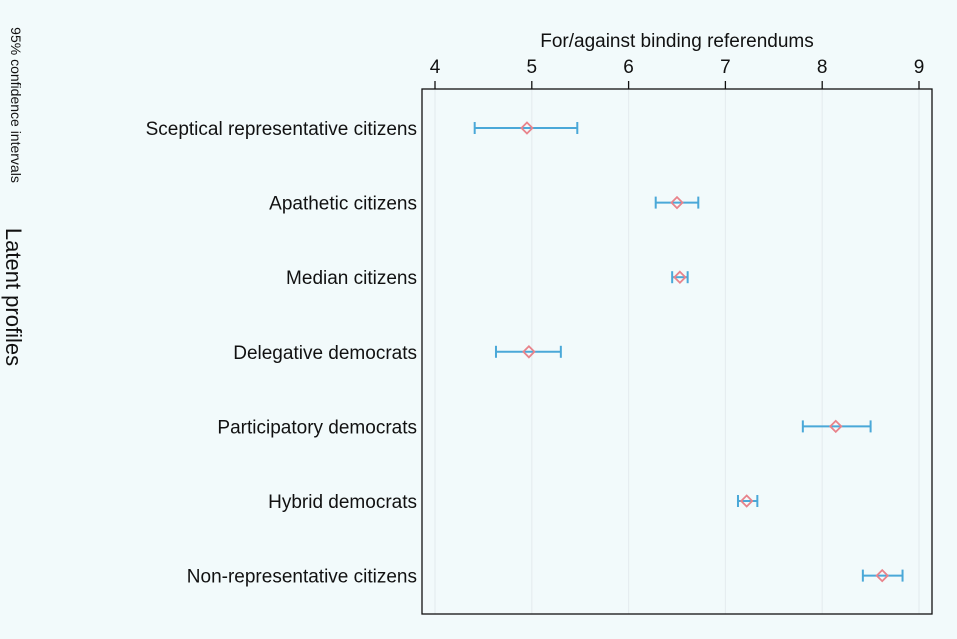 The width and height of the screenshot is (957, 639). Describe the element at coordinates (351, 278) in the screenshot. I see `category-label: Median citizens` at that location.